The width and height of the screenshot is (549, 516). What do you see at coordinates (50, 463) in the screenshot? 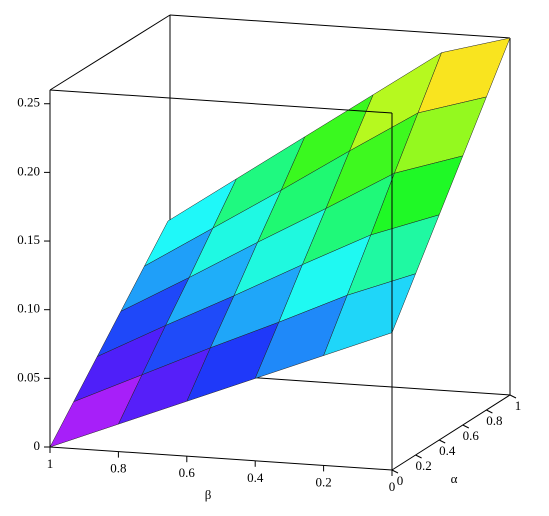
I see `x-tick-label: 1` at bounding box center [50, 463].